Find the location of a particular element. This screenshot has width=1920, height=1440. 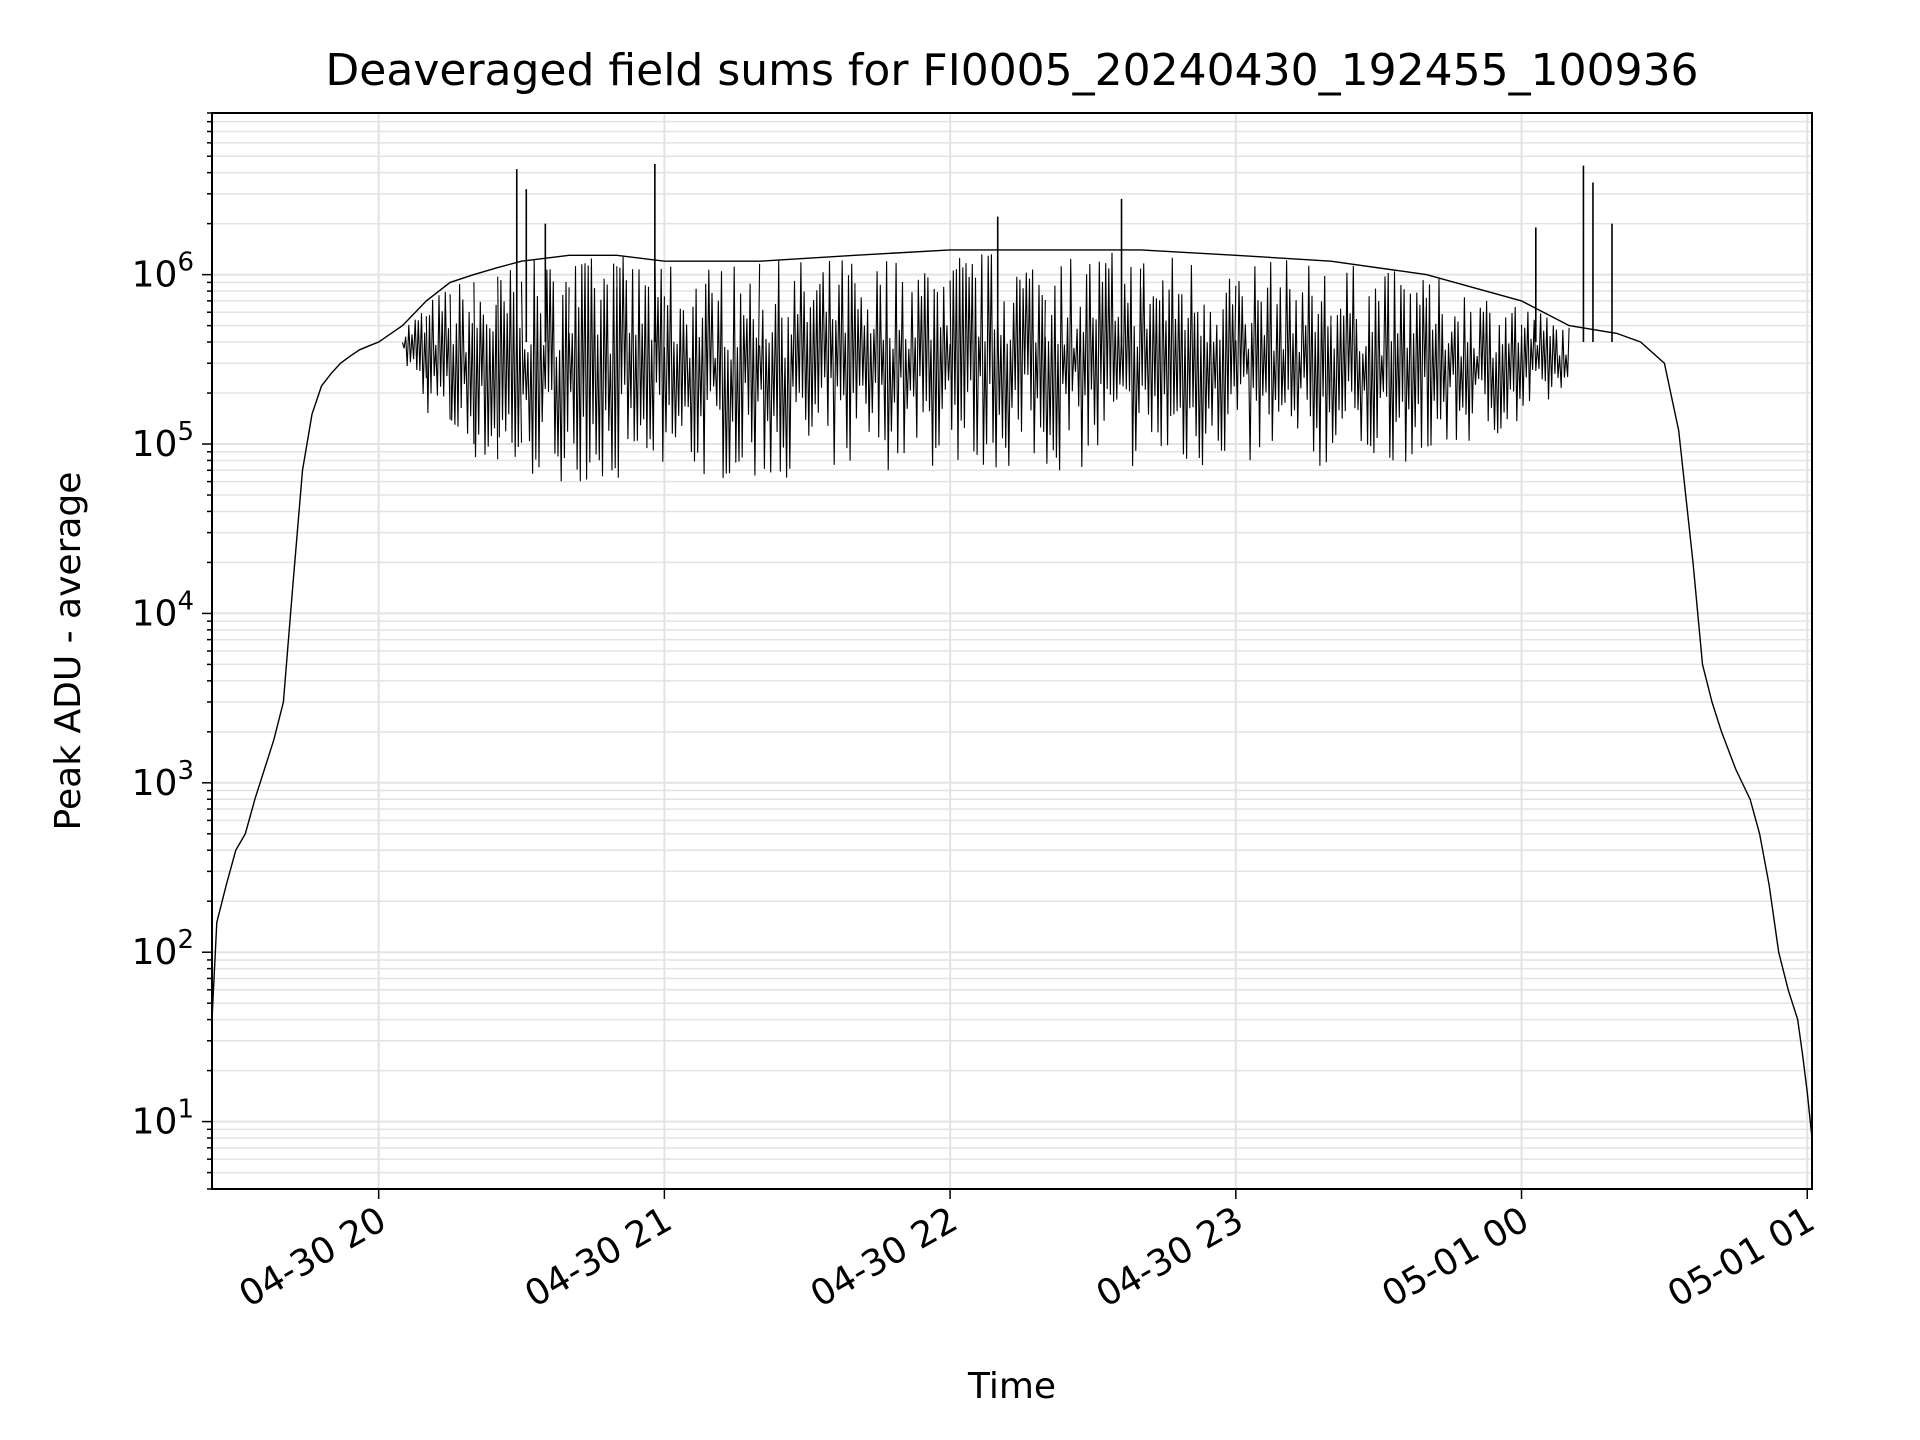

y-tick-label: 10⁵ is located at coordinates (163, 441).